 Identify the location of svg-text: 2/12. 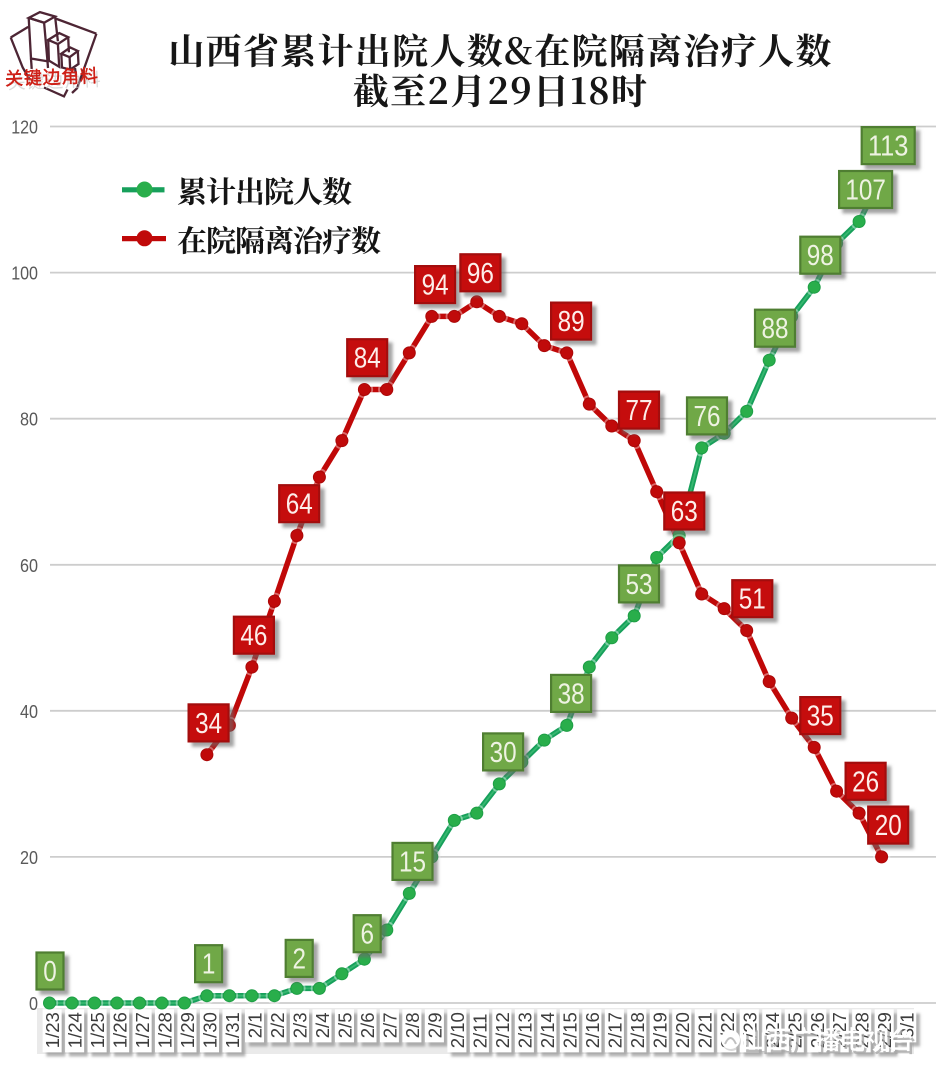
(502, 1030).